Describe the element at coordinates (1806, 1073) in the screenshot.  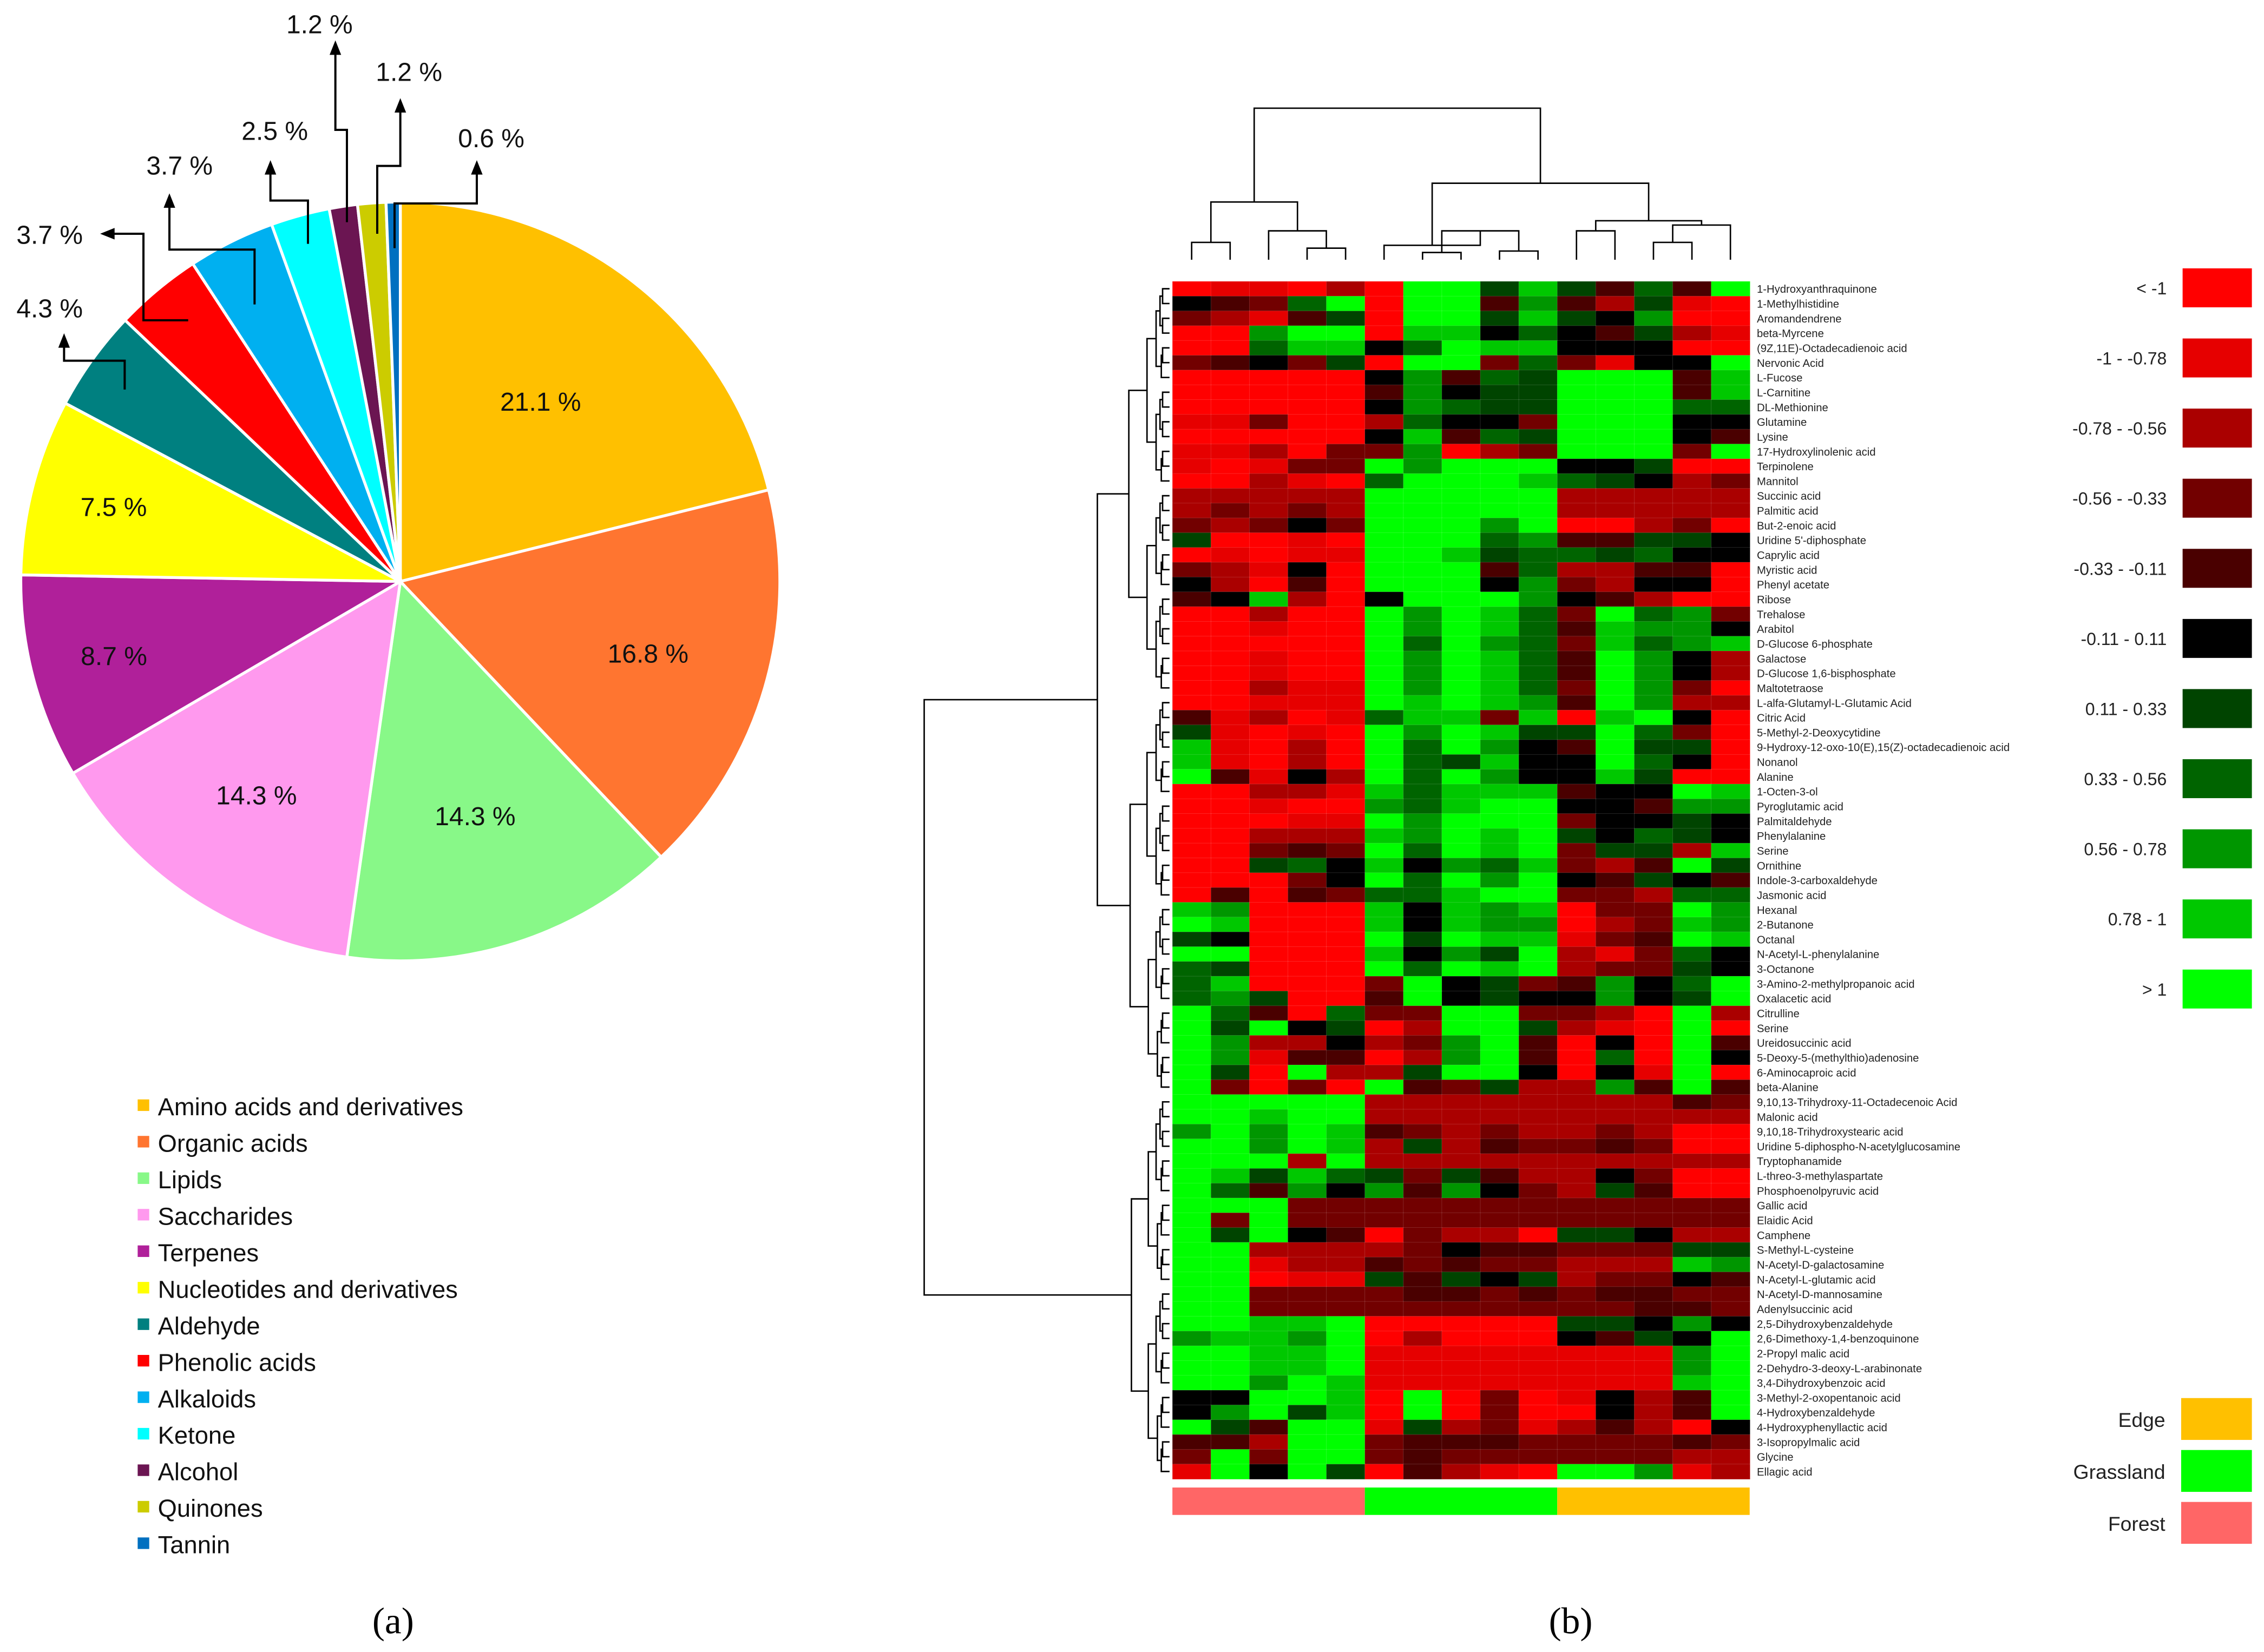
I see `row-label: 6-Aminocaproic acid` at that location.